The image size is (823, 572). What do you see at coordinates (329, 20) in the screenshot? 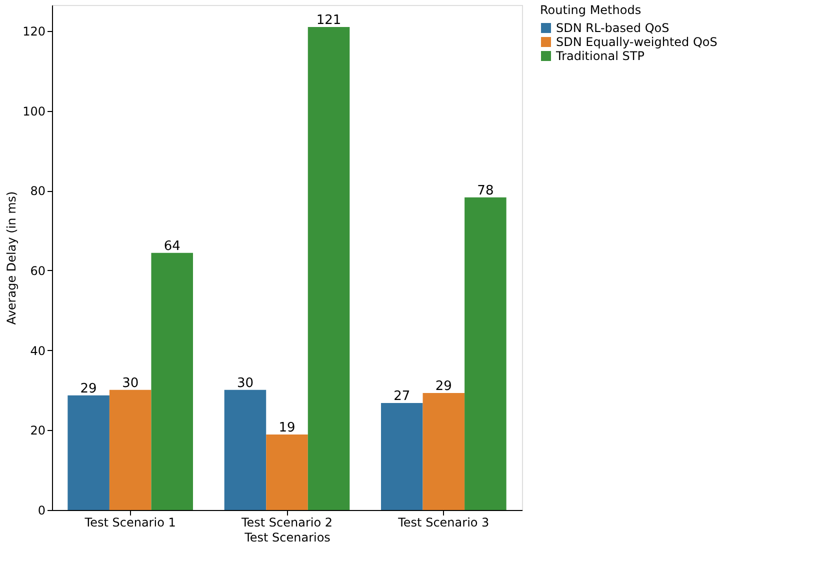
I see `data-label: 121` at bounding box center [329, 20].